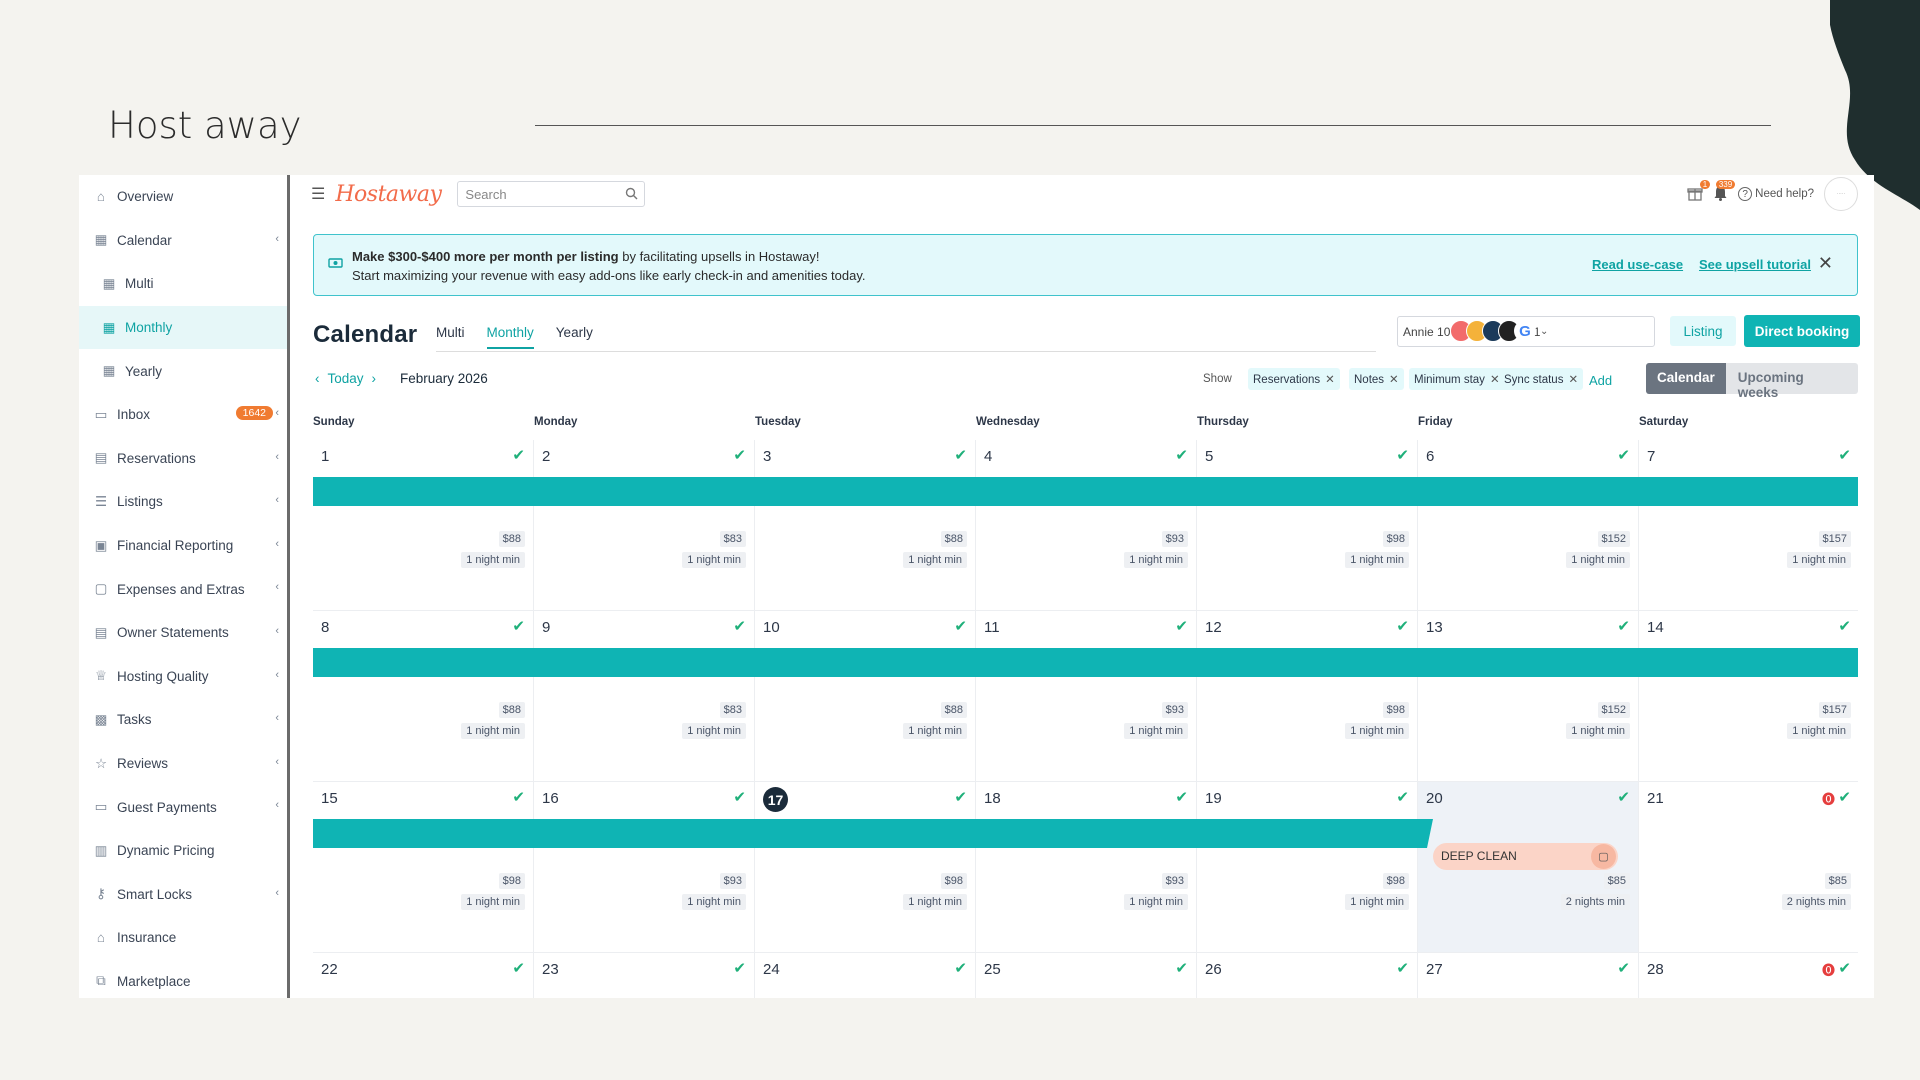 This screenshot has height=1080, width=1920. What do you see at coordinates (183, 677) in the screenshot?
I see `sidebar-item-hosting-quality: ♕ Hosting Quality ‹` at bounding box center [183, 677].